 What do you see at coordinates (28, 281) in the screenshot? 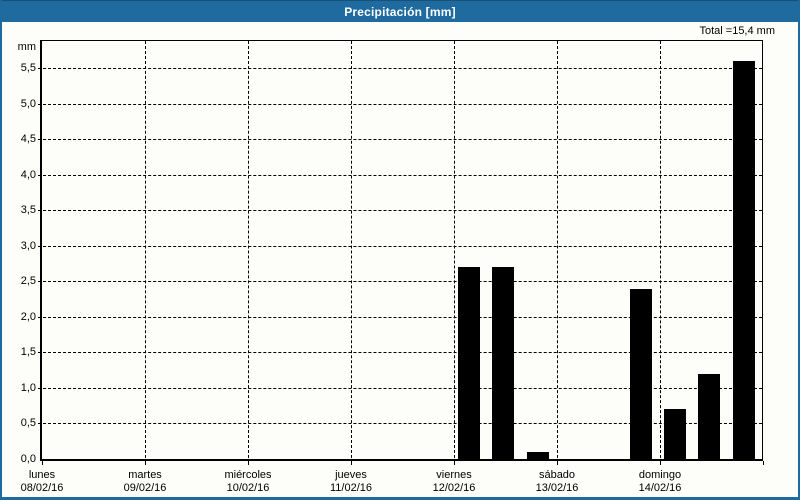
I see `y-axis-tick-label: 2,5` at bounding box center [28, 281].